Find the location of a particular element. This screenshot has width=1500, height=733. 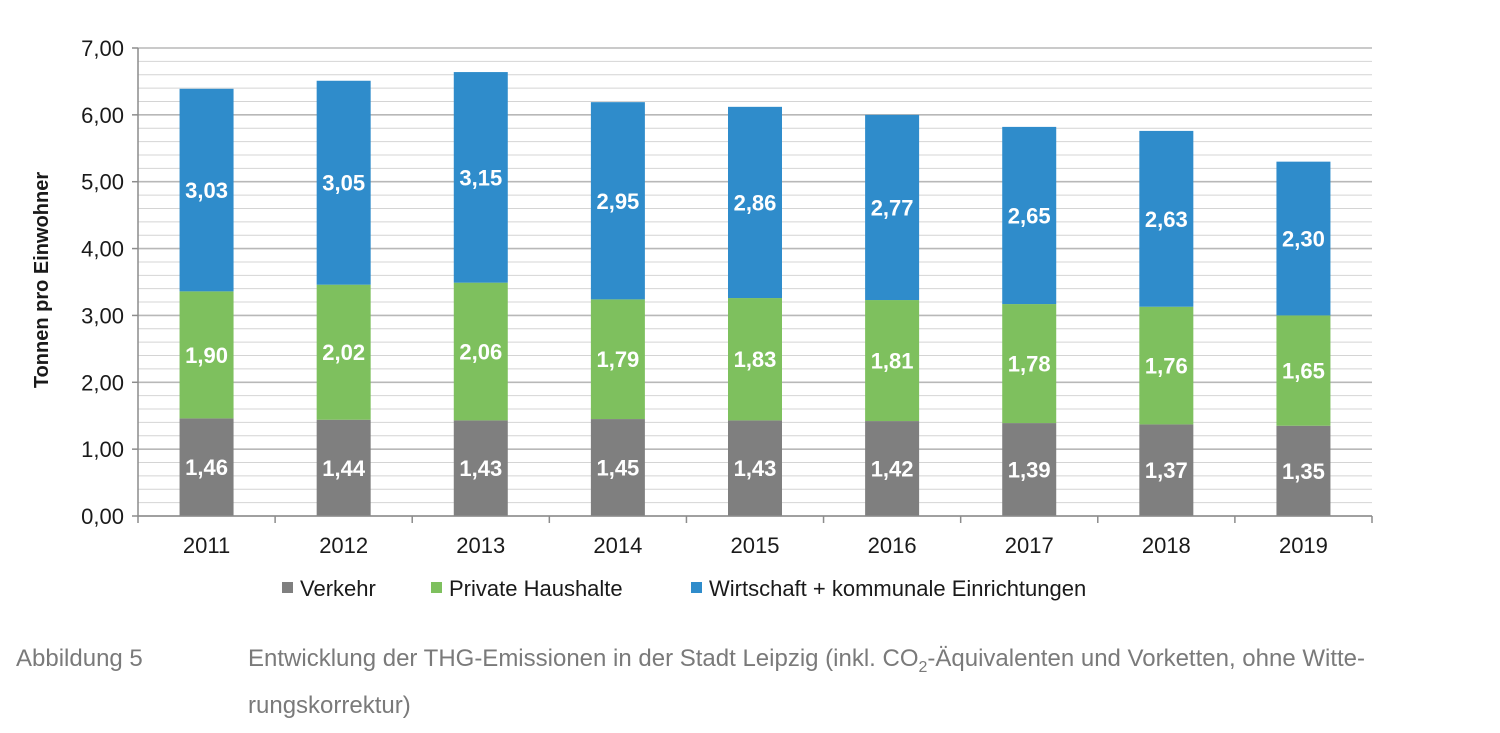

legend-label: Wirtschaft + kommunale Einrichtungen is located at coordinates (897, 588).